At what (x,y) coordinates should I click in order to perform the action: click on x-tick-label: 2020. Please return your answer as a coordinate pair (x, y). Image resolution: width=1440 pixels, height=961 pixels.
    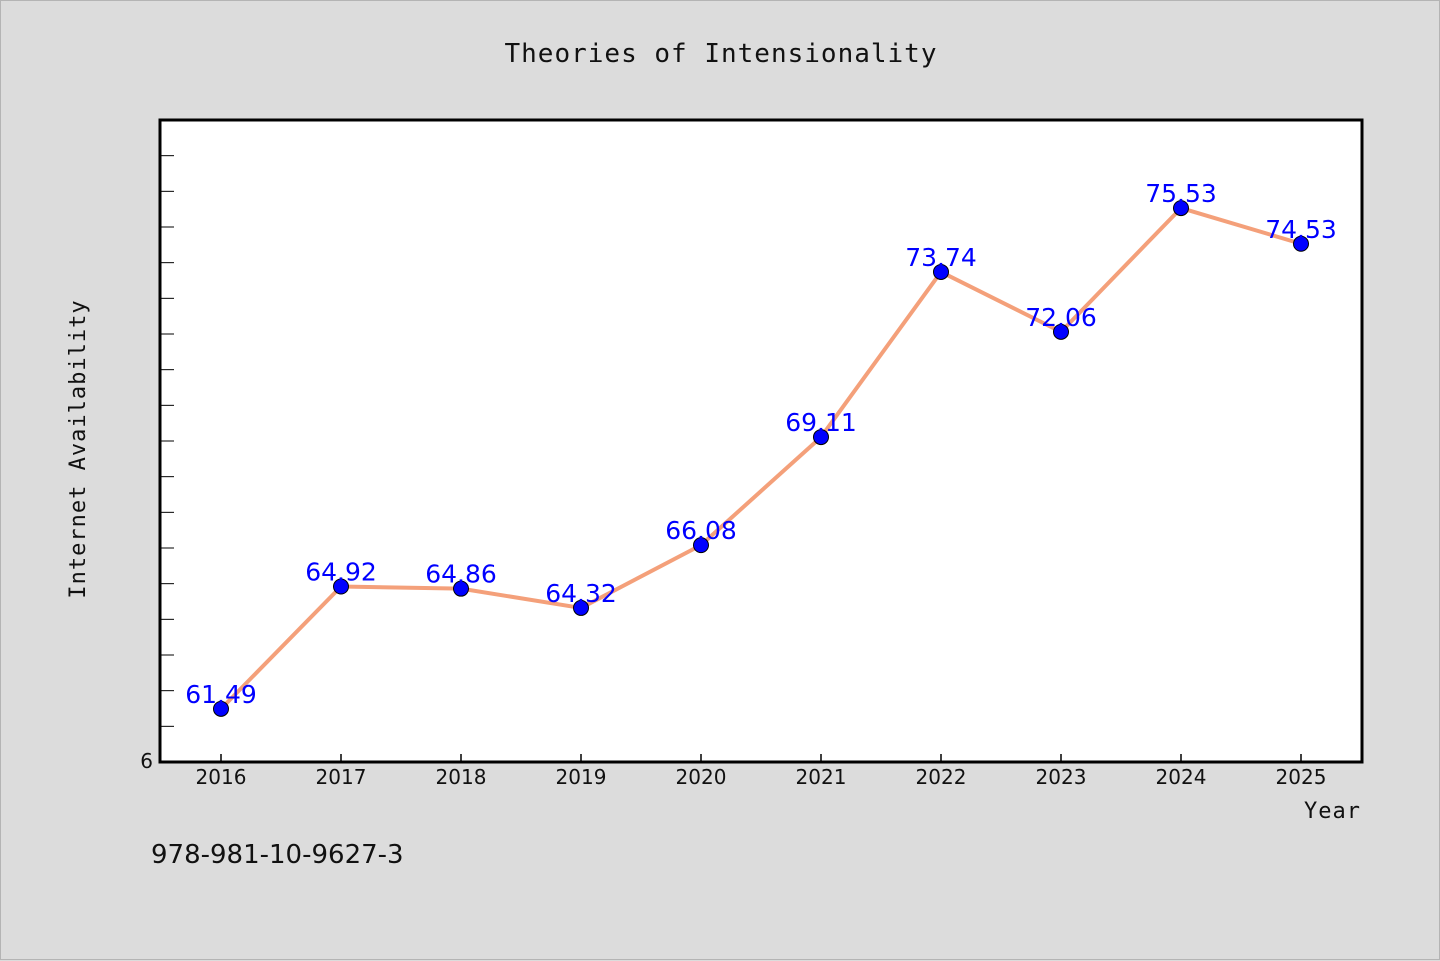
    Looking at the image, I should click on (701, 777).